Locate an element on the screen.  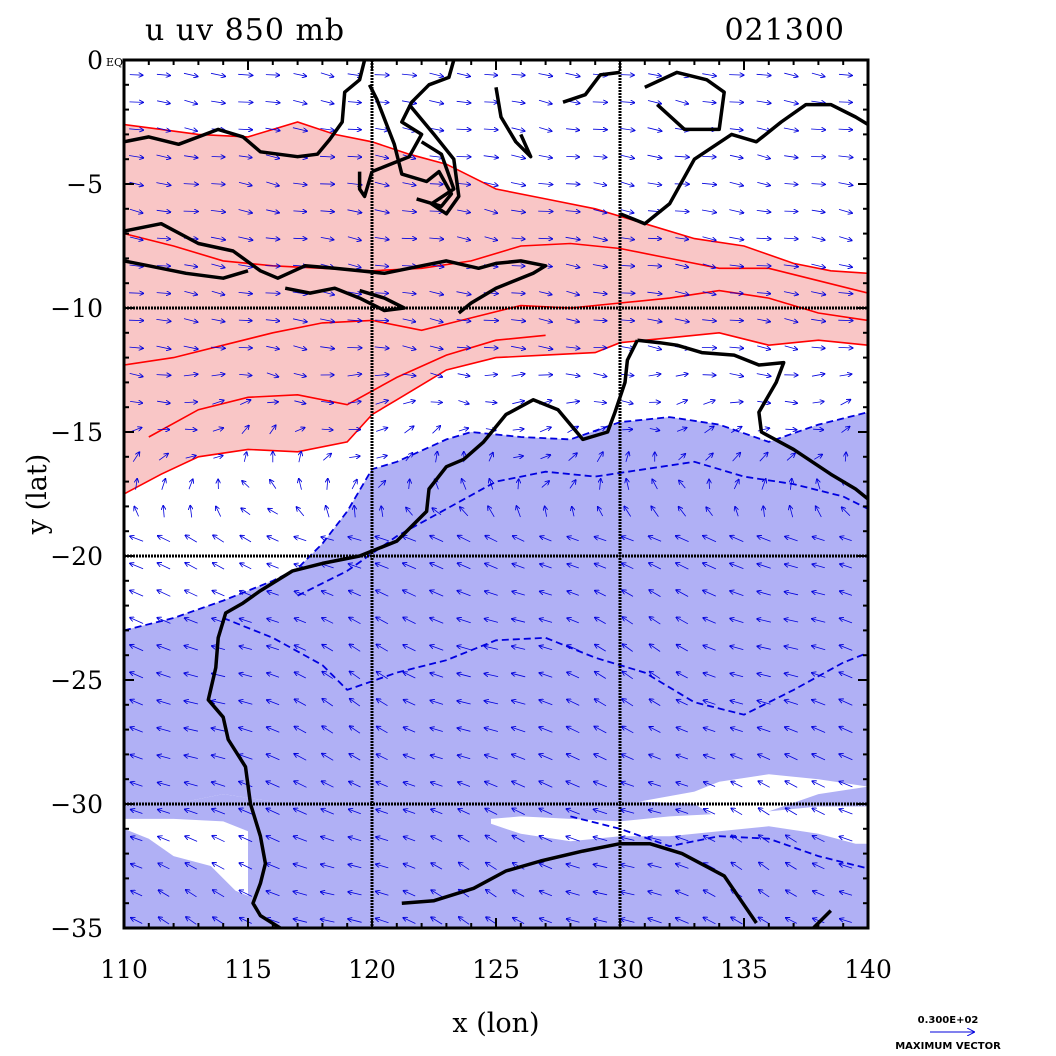
vector-legend: 0.300E+02 MAXIMUM VECTOR is located at coordinates (948, 1033).